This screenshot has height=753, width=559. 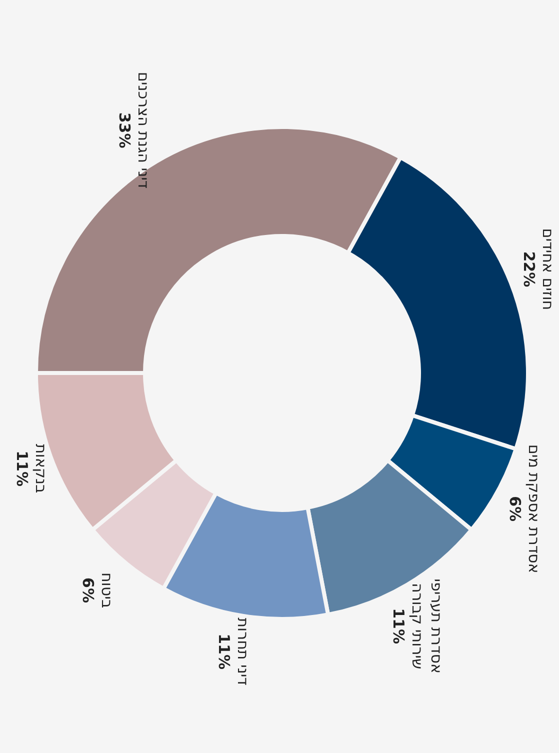 I want to click on slice-label: ביטוח, so click(x=107, y=590).